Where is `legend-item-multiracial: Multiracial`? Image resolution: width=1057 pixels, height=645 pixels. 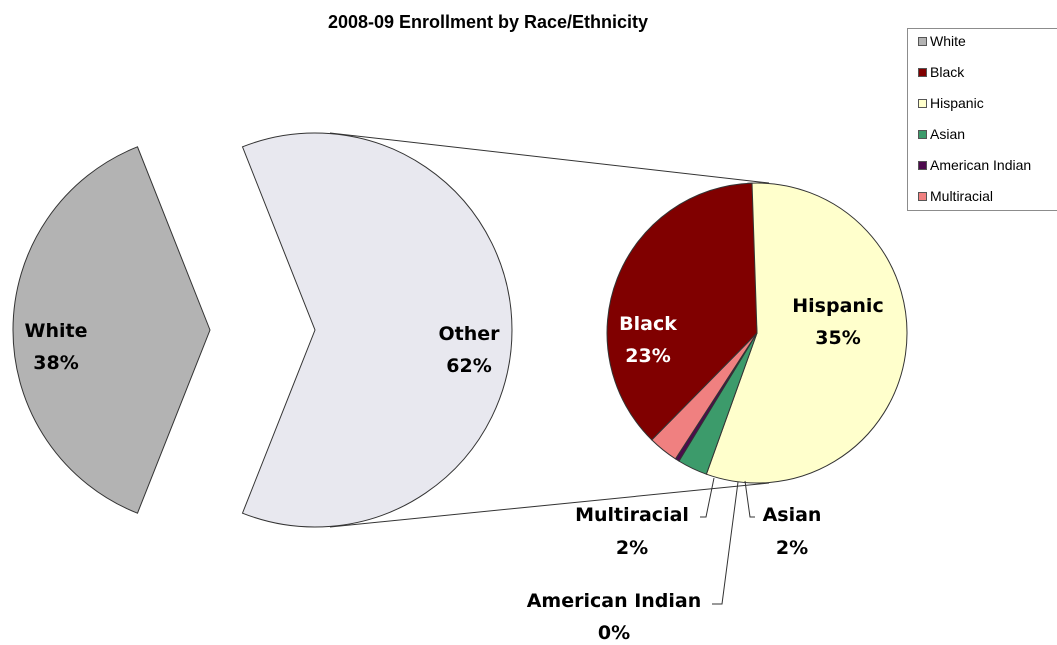 legend-item-multiracial: Multiracial is located at coordinates (955, 196).